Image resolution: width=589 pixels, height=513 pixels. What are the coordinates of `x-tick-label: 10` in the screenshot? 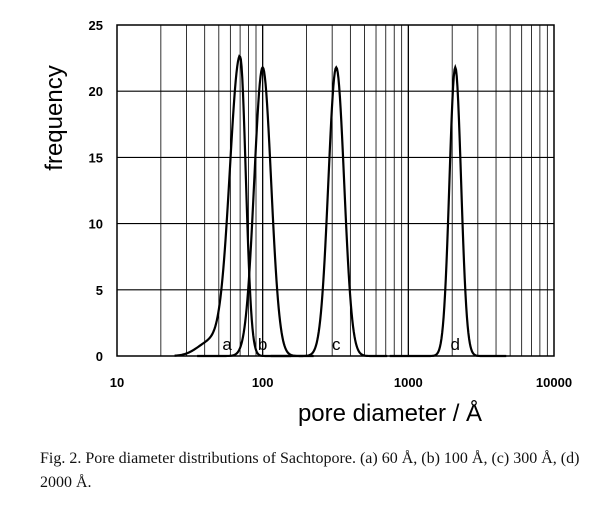 It's located at (117, 382).